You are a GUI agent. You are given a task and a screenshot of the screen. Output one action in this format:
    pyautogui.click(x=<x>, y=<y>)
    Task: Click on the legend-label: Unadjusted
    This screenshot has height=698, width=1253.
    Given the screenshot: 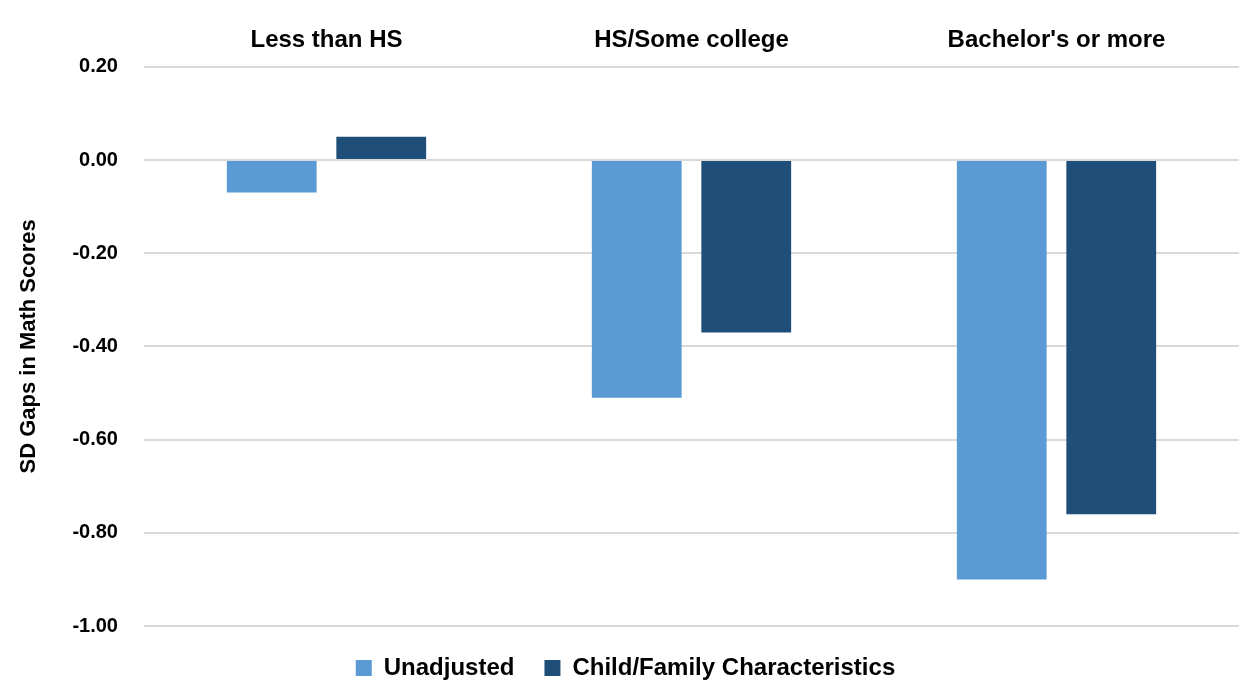 What is the action you would take?
    pyautogui.click(x=449, y=666)
    